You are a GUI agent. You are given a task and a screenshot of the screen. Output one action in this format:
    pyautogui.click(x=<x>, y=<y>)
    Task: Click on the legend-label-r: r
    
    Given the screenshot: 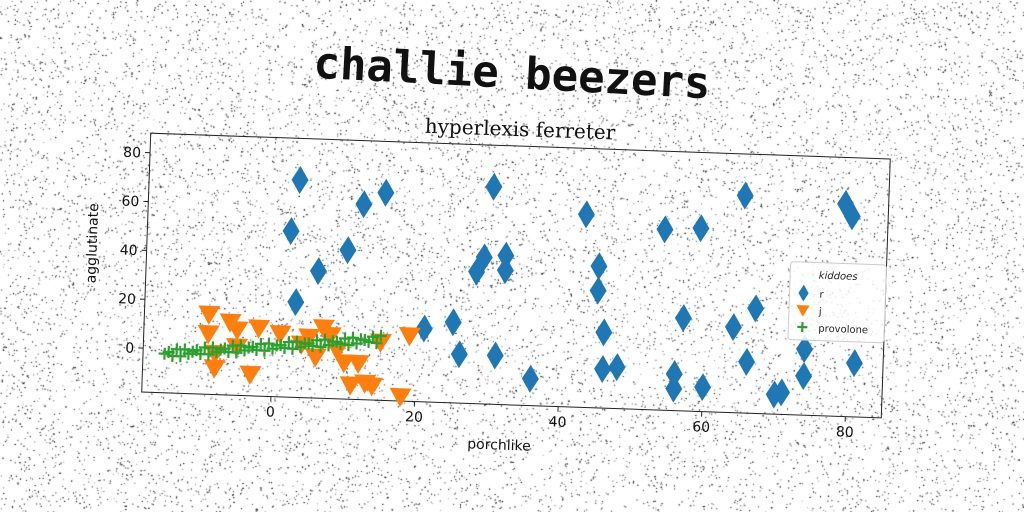 What is the action you would take?
    pyautogui.click(x=821, y=295)
    